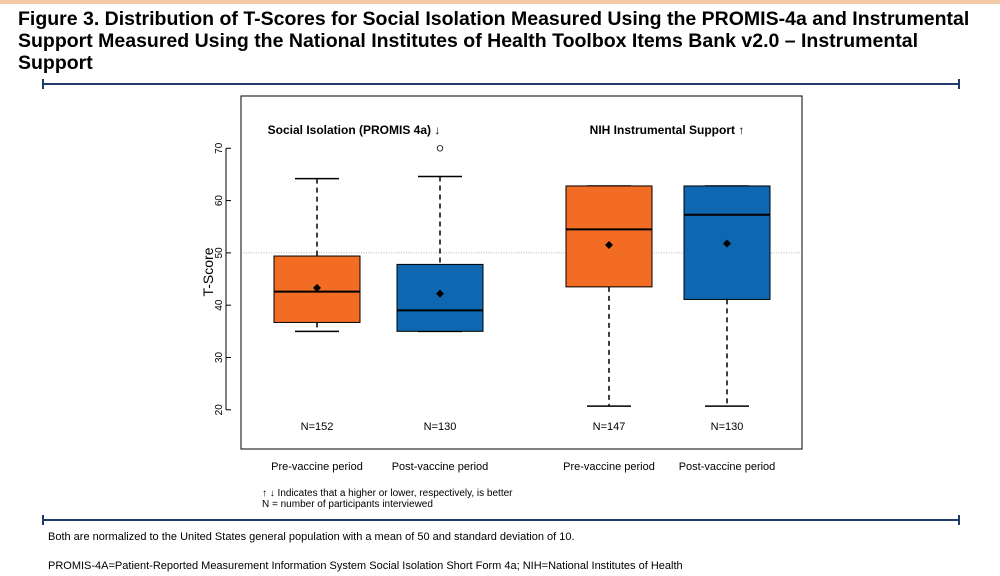 Image resolution: width=1000 pixels, height=576 pixels. I want to click on y-tick-label: 70, so click(219, 148).